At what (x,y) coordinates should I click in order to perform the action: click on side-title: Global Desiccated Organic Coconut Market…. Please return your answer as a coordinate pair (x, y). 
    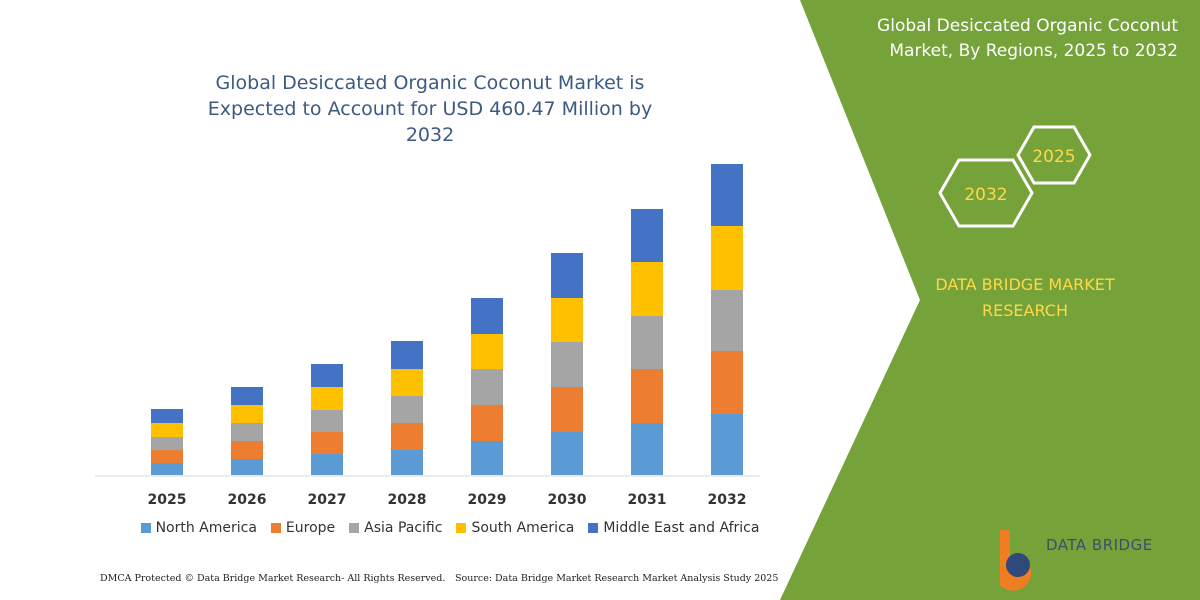
    Looking at the image, I should click on (1027, 38).